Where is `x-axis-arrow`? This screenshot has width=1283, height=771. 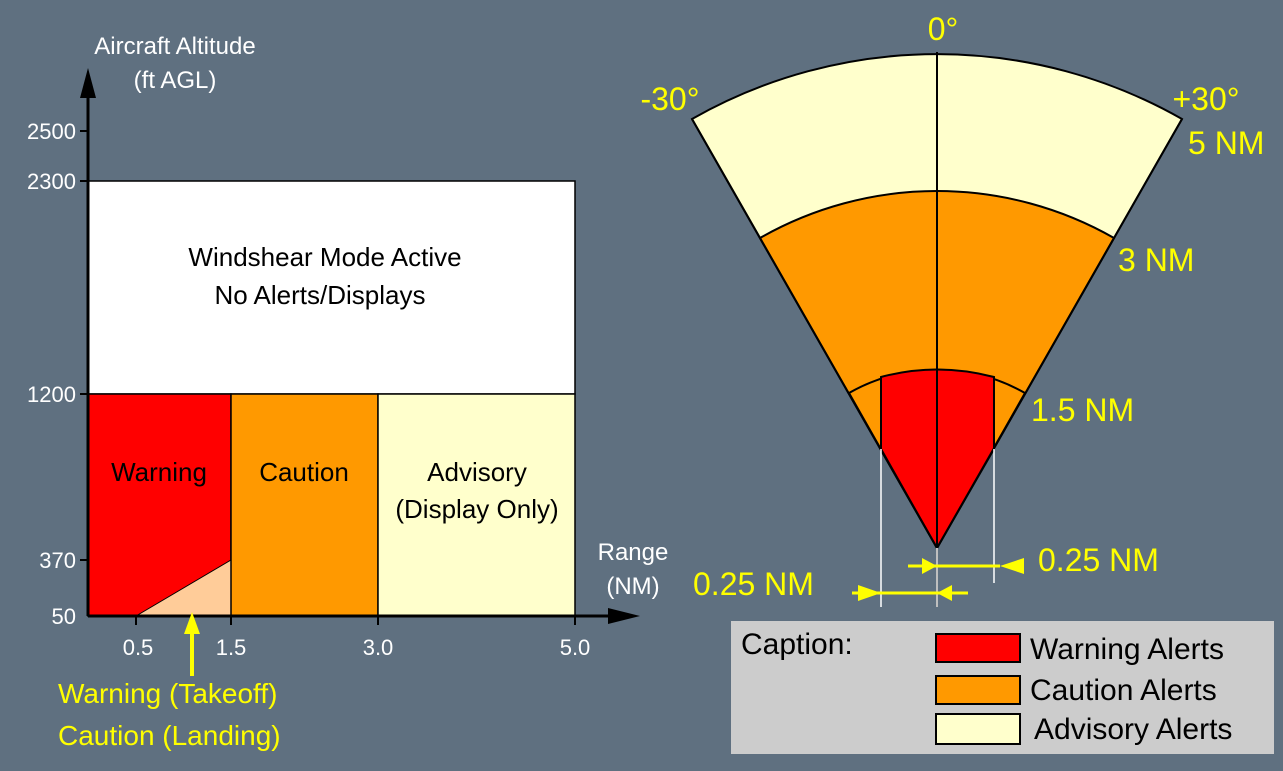 x-axis-arrow is located at coordinates (624, 616).